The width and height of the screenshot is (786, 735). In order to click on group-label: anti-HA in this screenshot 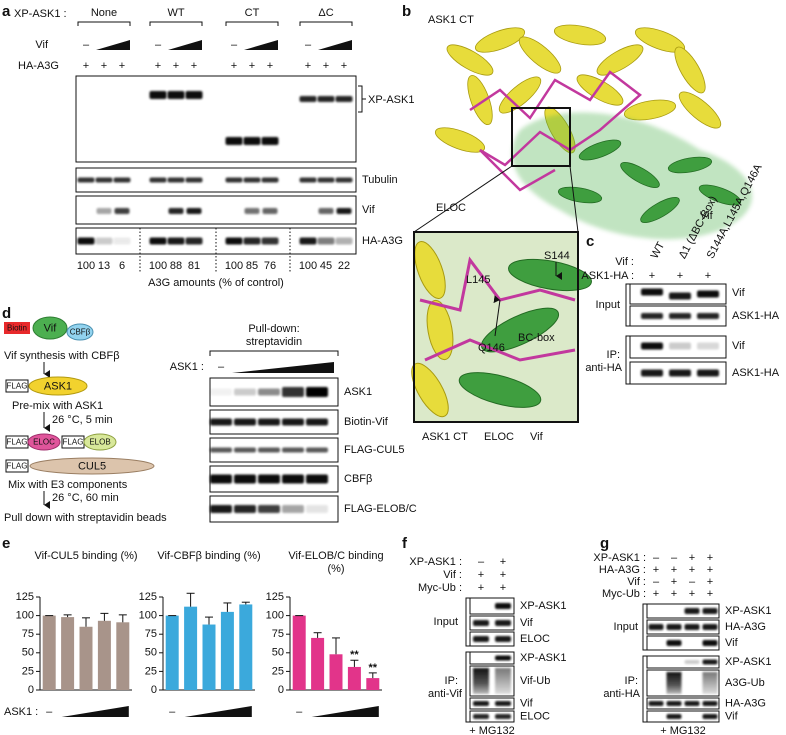, I will do `click(621, 694)`.